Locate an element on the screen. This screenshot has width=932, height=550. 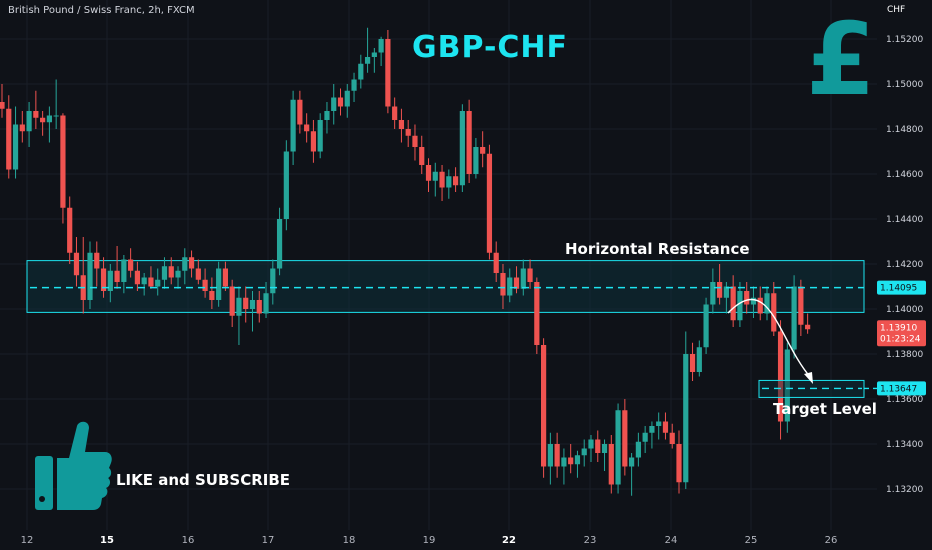
time-axis: 12 15 16 17 18 19 22 23 24 25 26 is located at coordinates (429, 540).